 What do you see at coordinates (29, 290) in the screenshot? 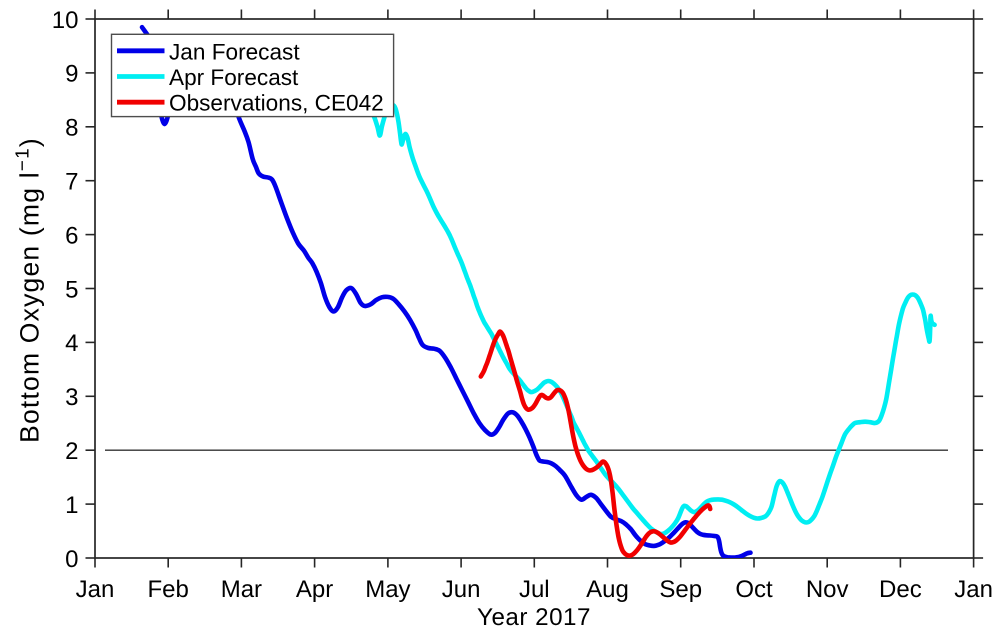
I see `svg-text: Bottom Oxygen (mg l−1)` at bounding box center [29, 290].